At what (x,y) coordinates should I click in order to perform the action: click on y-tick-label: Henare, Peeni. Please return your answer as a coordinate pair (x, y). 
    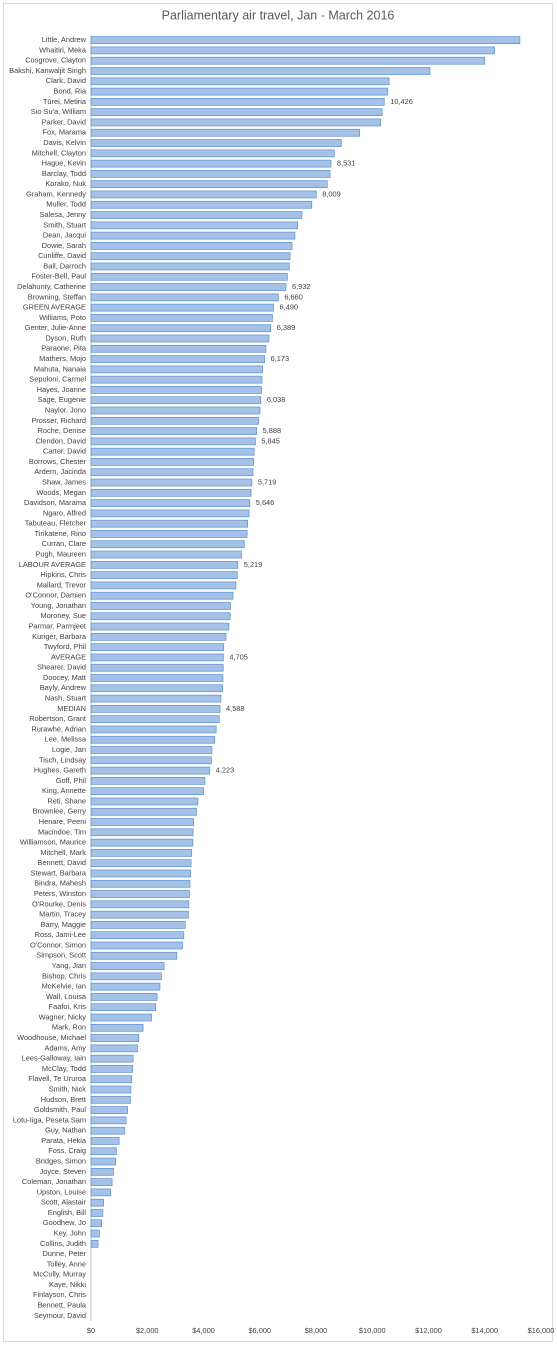
    Looking at the image, I should click on (63, 821).